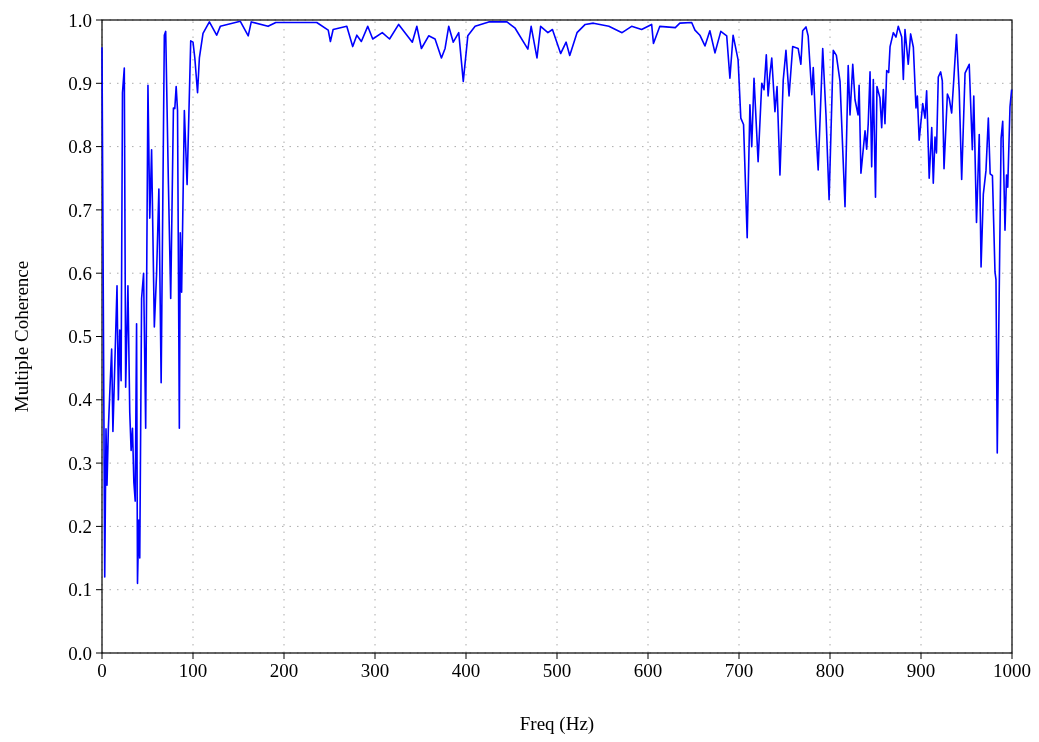 Image resolution: width=1039 pixels, height=742 pixels. I want to click on y-tick-label: 0.7, so click(80, 210).